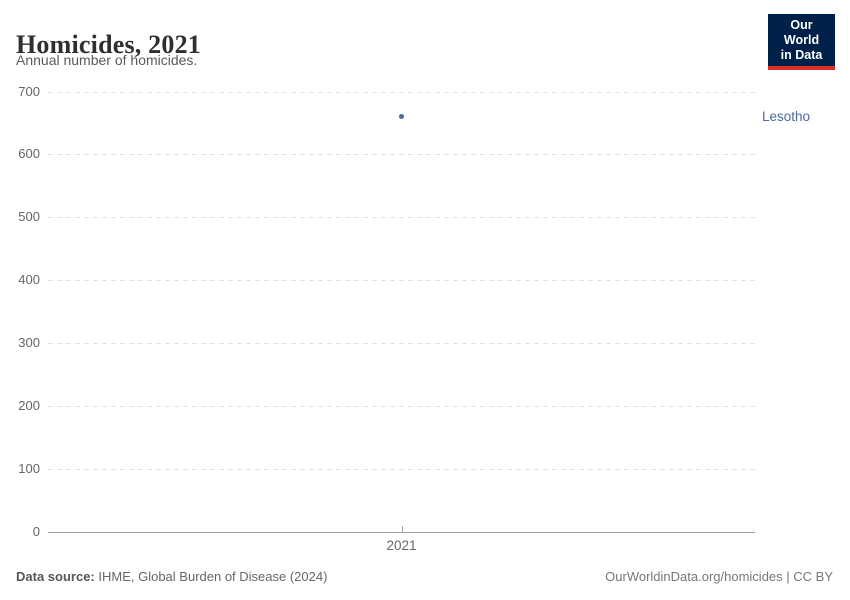 This screenshot has height=600, width=850. What do you see at coordinates (786, 116) in the screenshot?
I see `entity-label-lesotho: Lesotho` at bounding box center [786, 116].